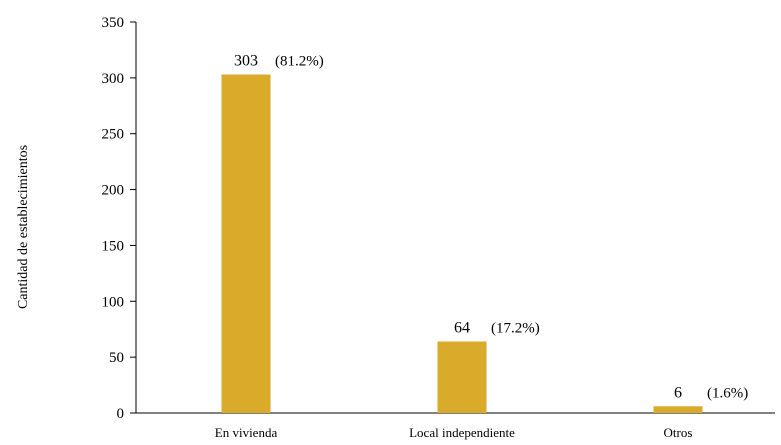 Image resolution: width=781 pixels, height=445 pixels. Describe the element at coordinates (113, 23) in the screenshot. I see `y-tick-label: 350` at that location.